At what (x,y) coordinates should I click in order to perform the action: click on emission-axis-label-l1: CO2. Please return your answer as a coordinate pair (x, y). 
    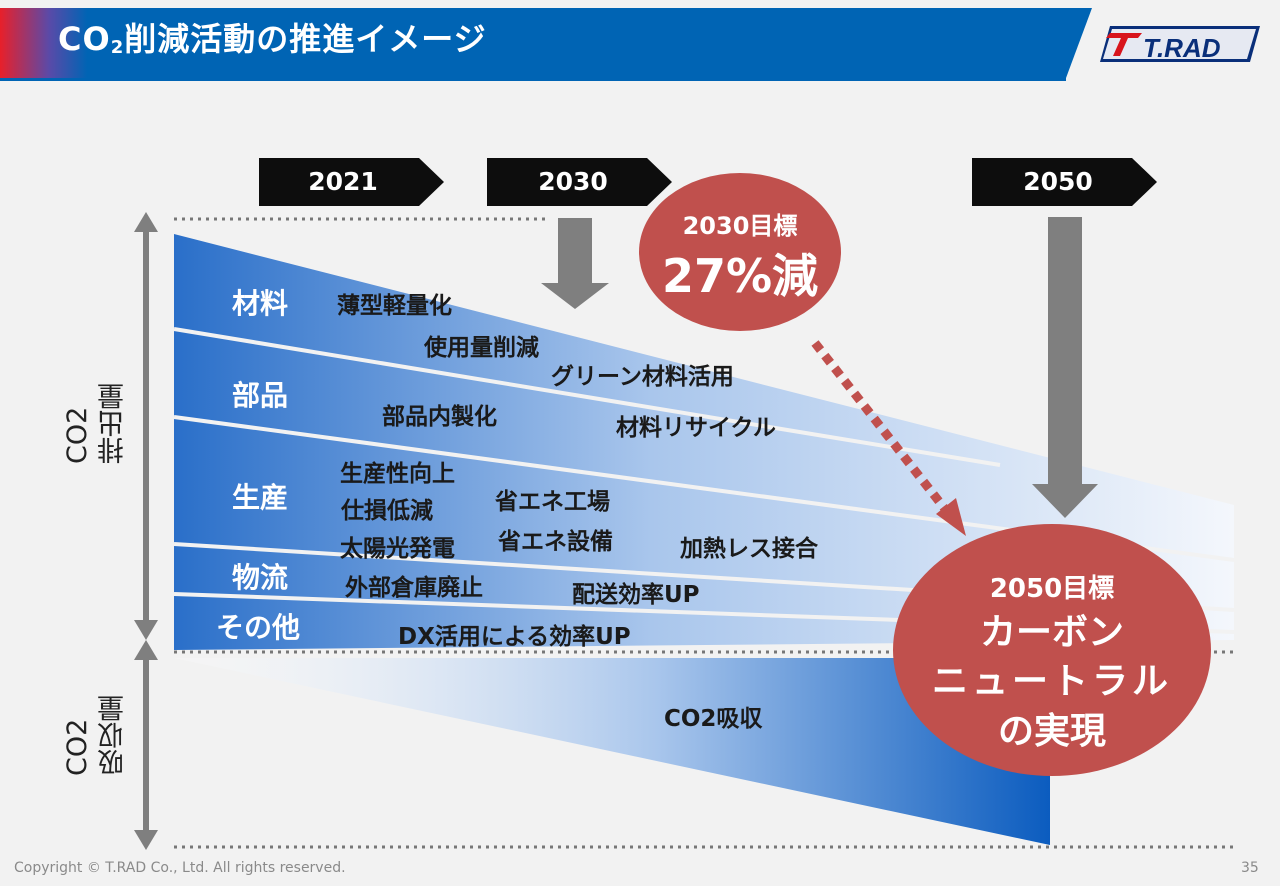
    Looking at the image, I should click on (77, 435).